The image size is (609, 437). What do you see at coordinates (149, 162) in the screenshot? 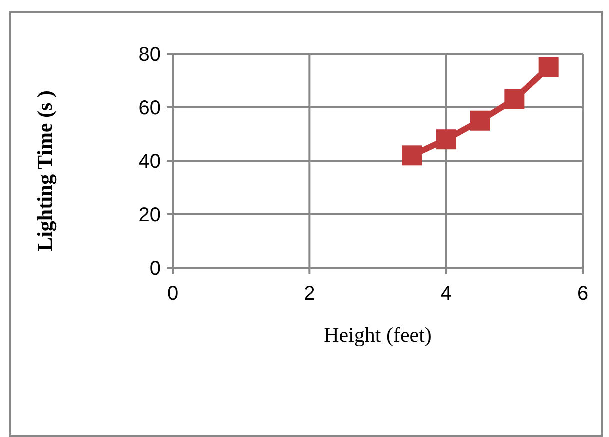
I see `y-tick-label: 40` at bounding box center [149, 162].